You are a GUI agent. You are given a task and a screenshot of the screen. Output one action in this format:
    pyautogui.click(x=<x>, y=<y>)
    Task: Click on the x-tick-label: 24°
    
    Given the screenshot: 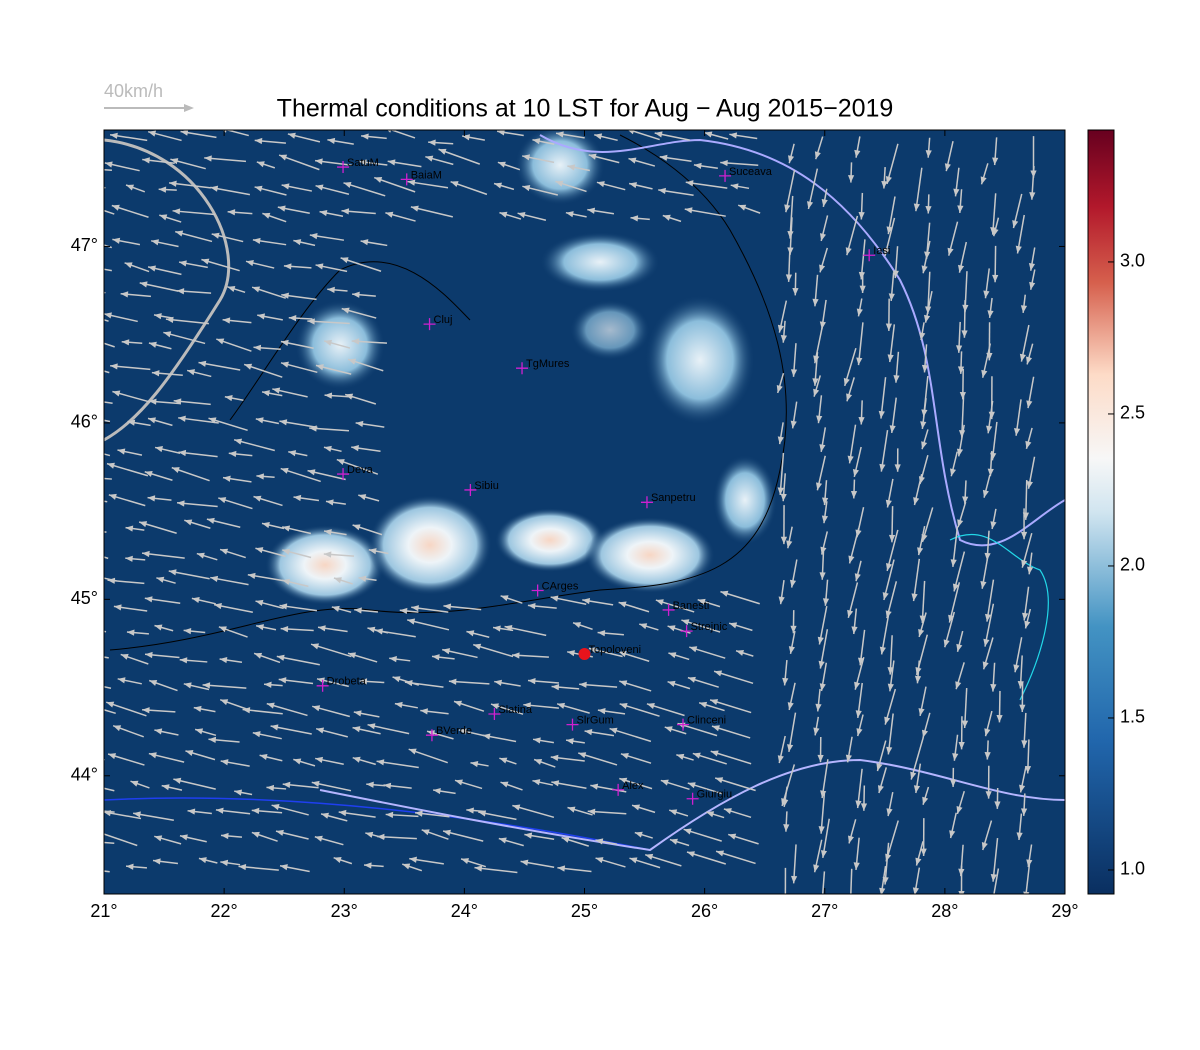 What is the action you would take?
    pyautogui.click(x=464, y=911)
    